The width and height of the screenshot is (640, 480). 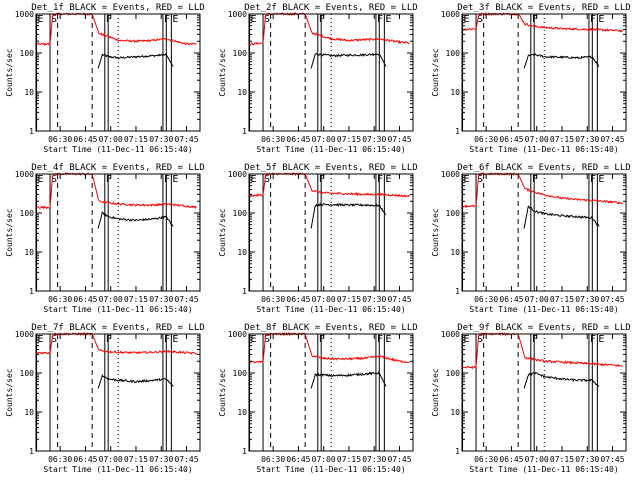 What do you see at coordinates (543, 328) in the screenshot?
I see `panel-title: Det_9f BLACK = Events, RED = LLD` at bounding box center [543, 328].